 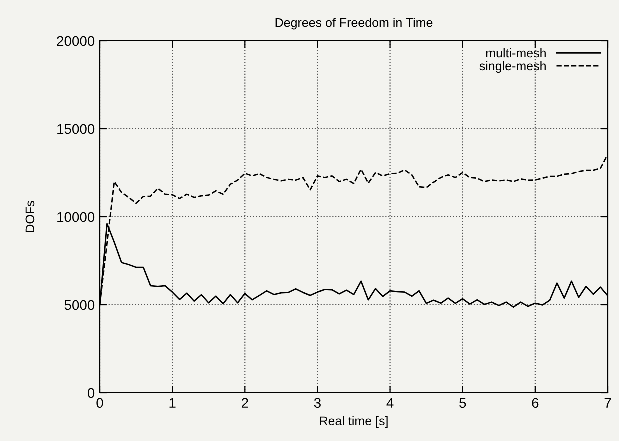 I want to click on legend-label: single-mesh, so click(x=513, y=67).